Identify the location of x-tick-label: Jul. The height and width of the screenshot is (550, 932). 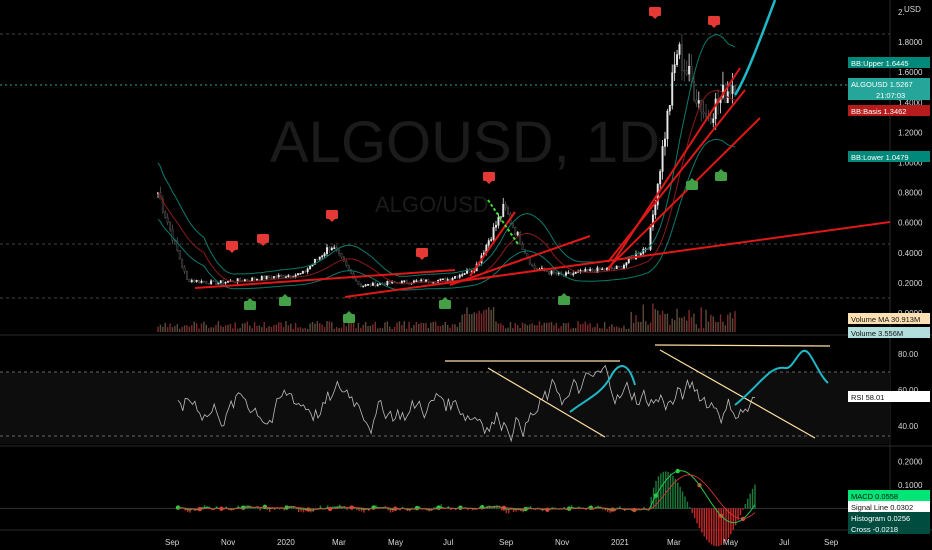
(784, 542).